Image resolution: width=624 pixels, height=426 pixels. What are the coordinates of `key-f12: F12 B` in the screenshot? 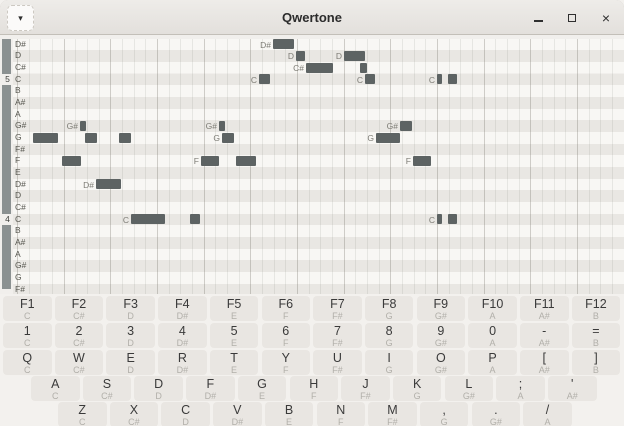 It's located at (596, 308).